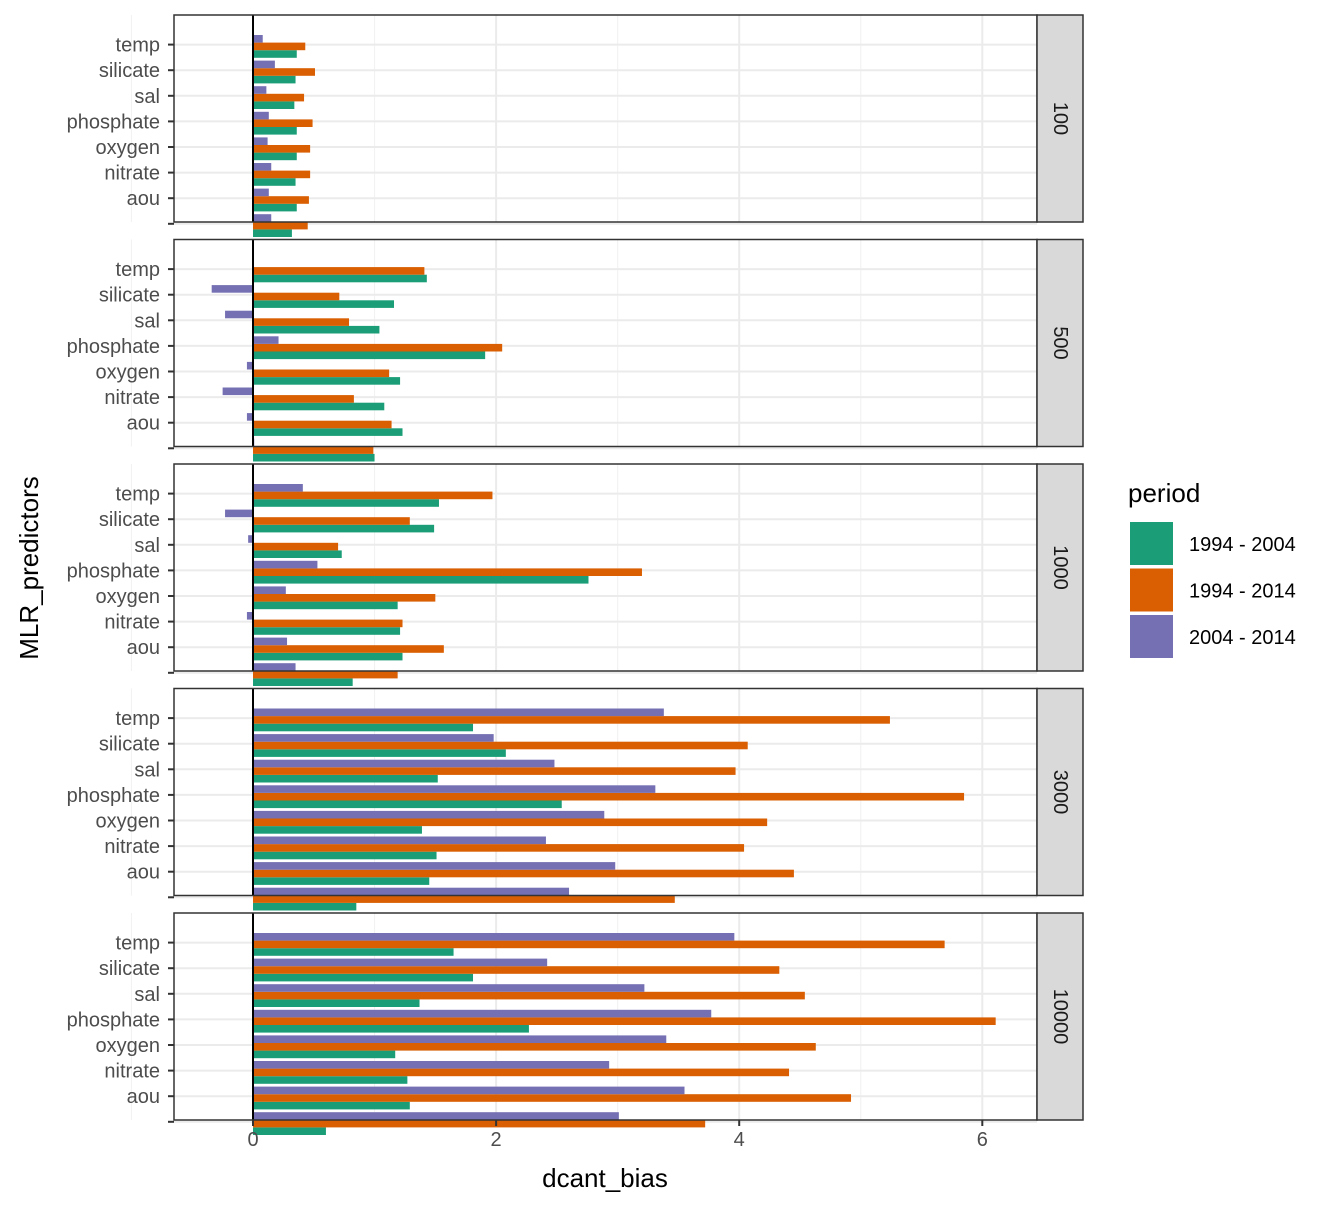  What do you see at coordinates (739, 1140) in the screenshot?
I see `x-tick-label: 4` at bounding box center [739, 1140].